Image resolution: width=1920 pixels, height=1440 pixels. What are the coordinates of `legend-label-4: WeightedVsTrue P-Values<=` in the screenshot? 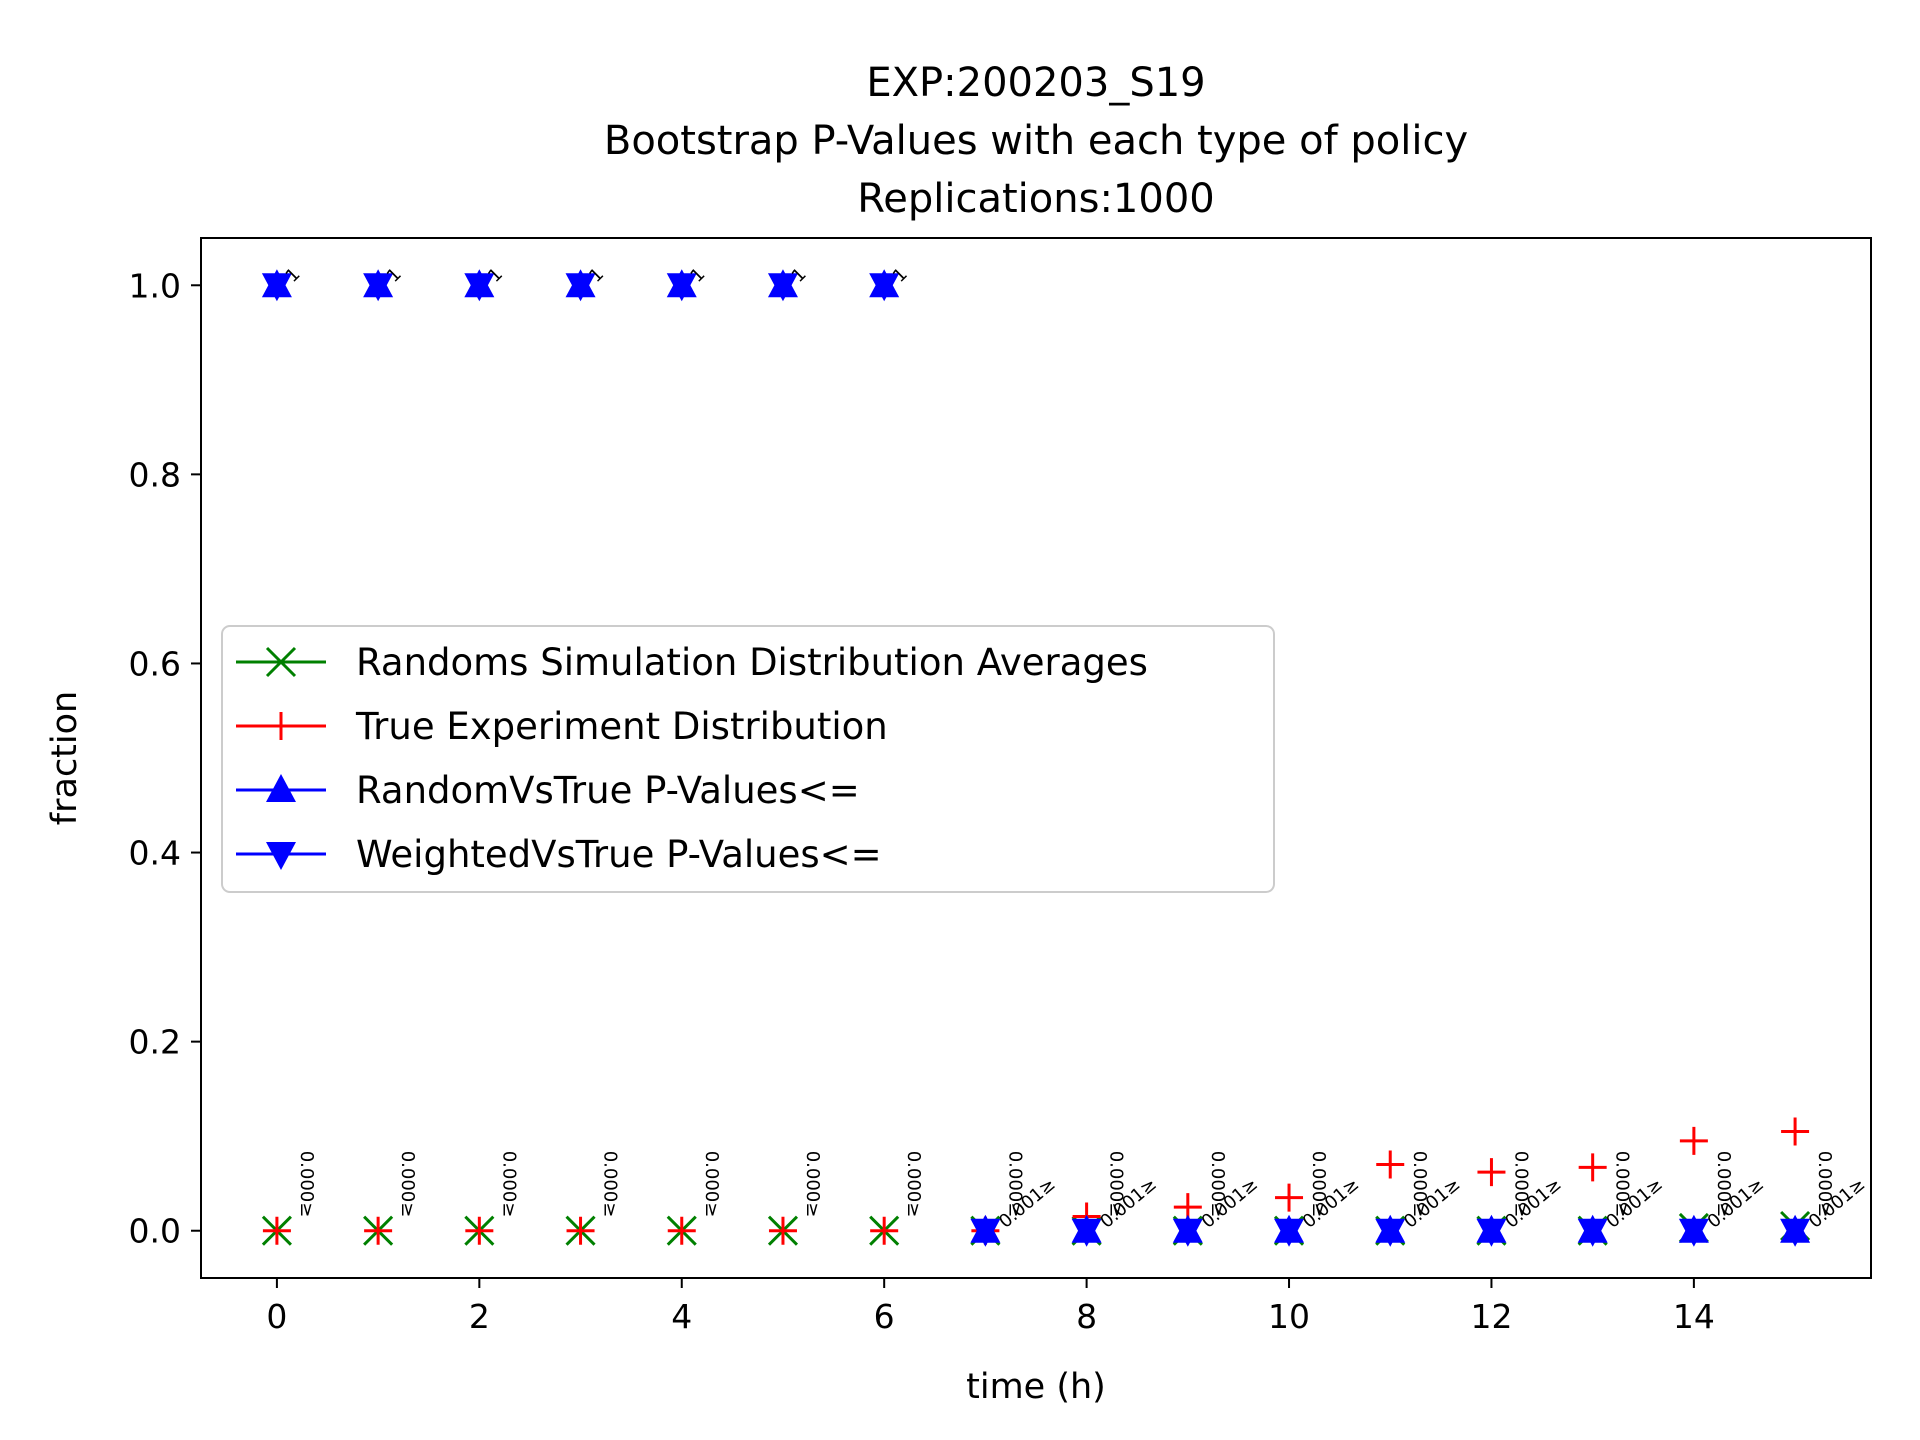 It's located at (619, 854).